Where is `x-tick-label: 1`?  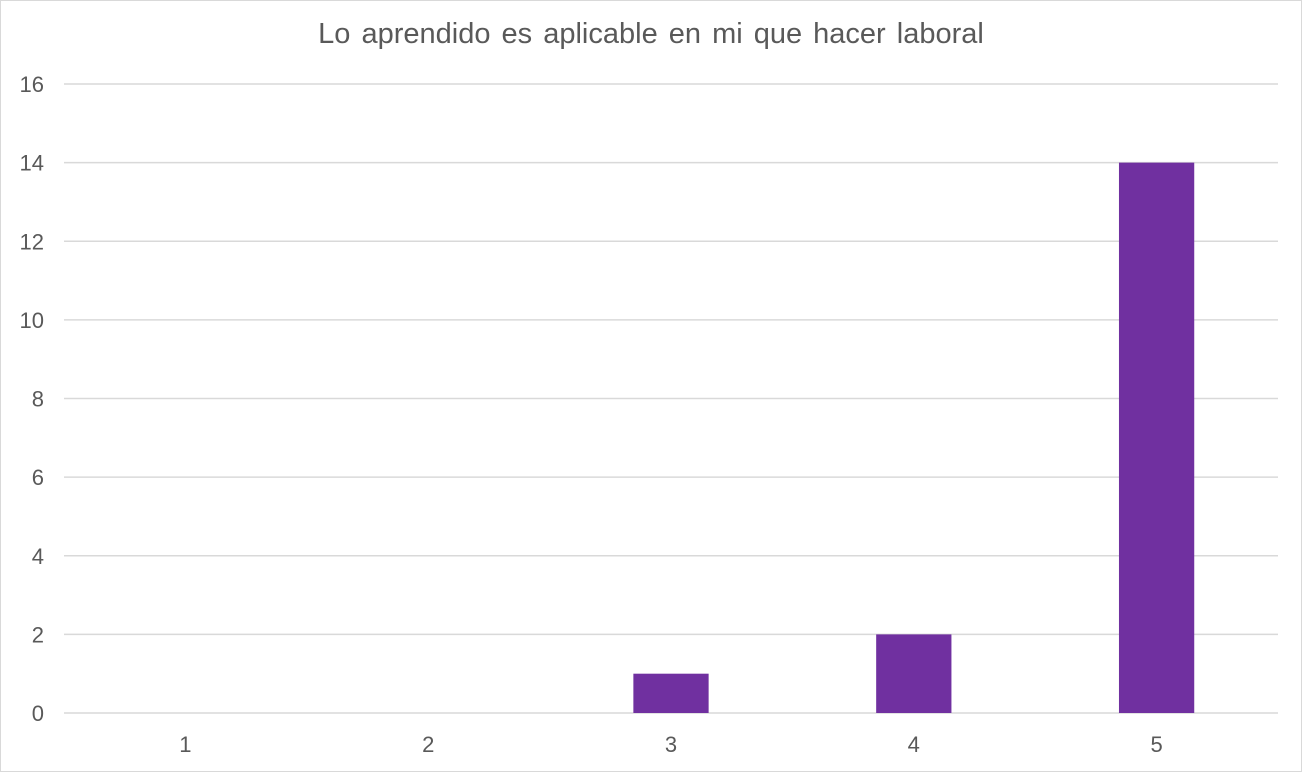
x-tick-label: 1 is located at coordinates (185, 744).